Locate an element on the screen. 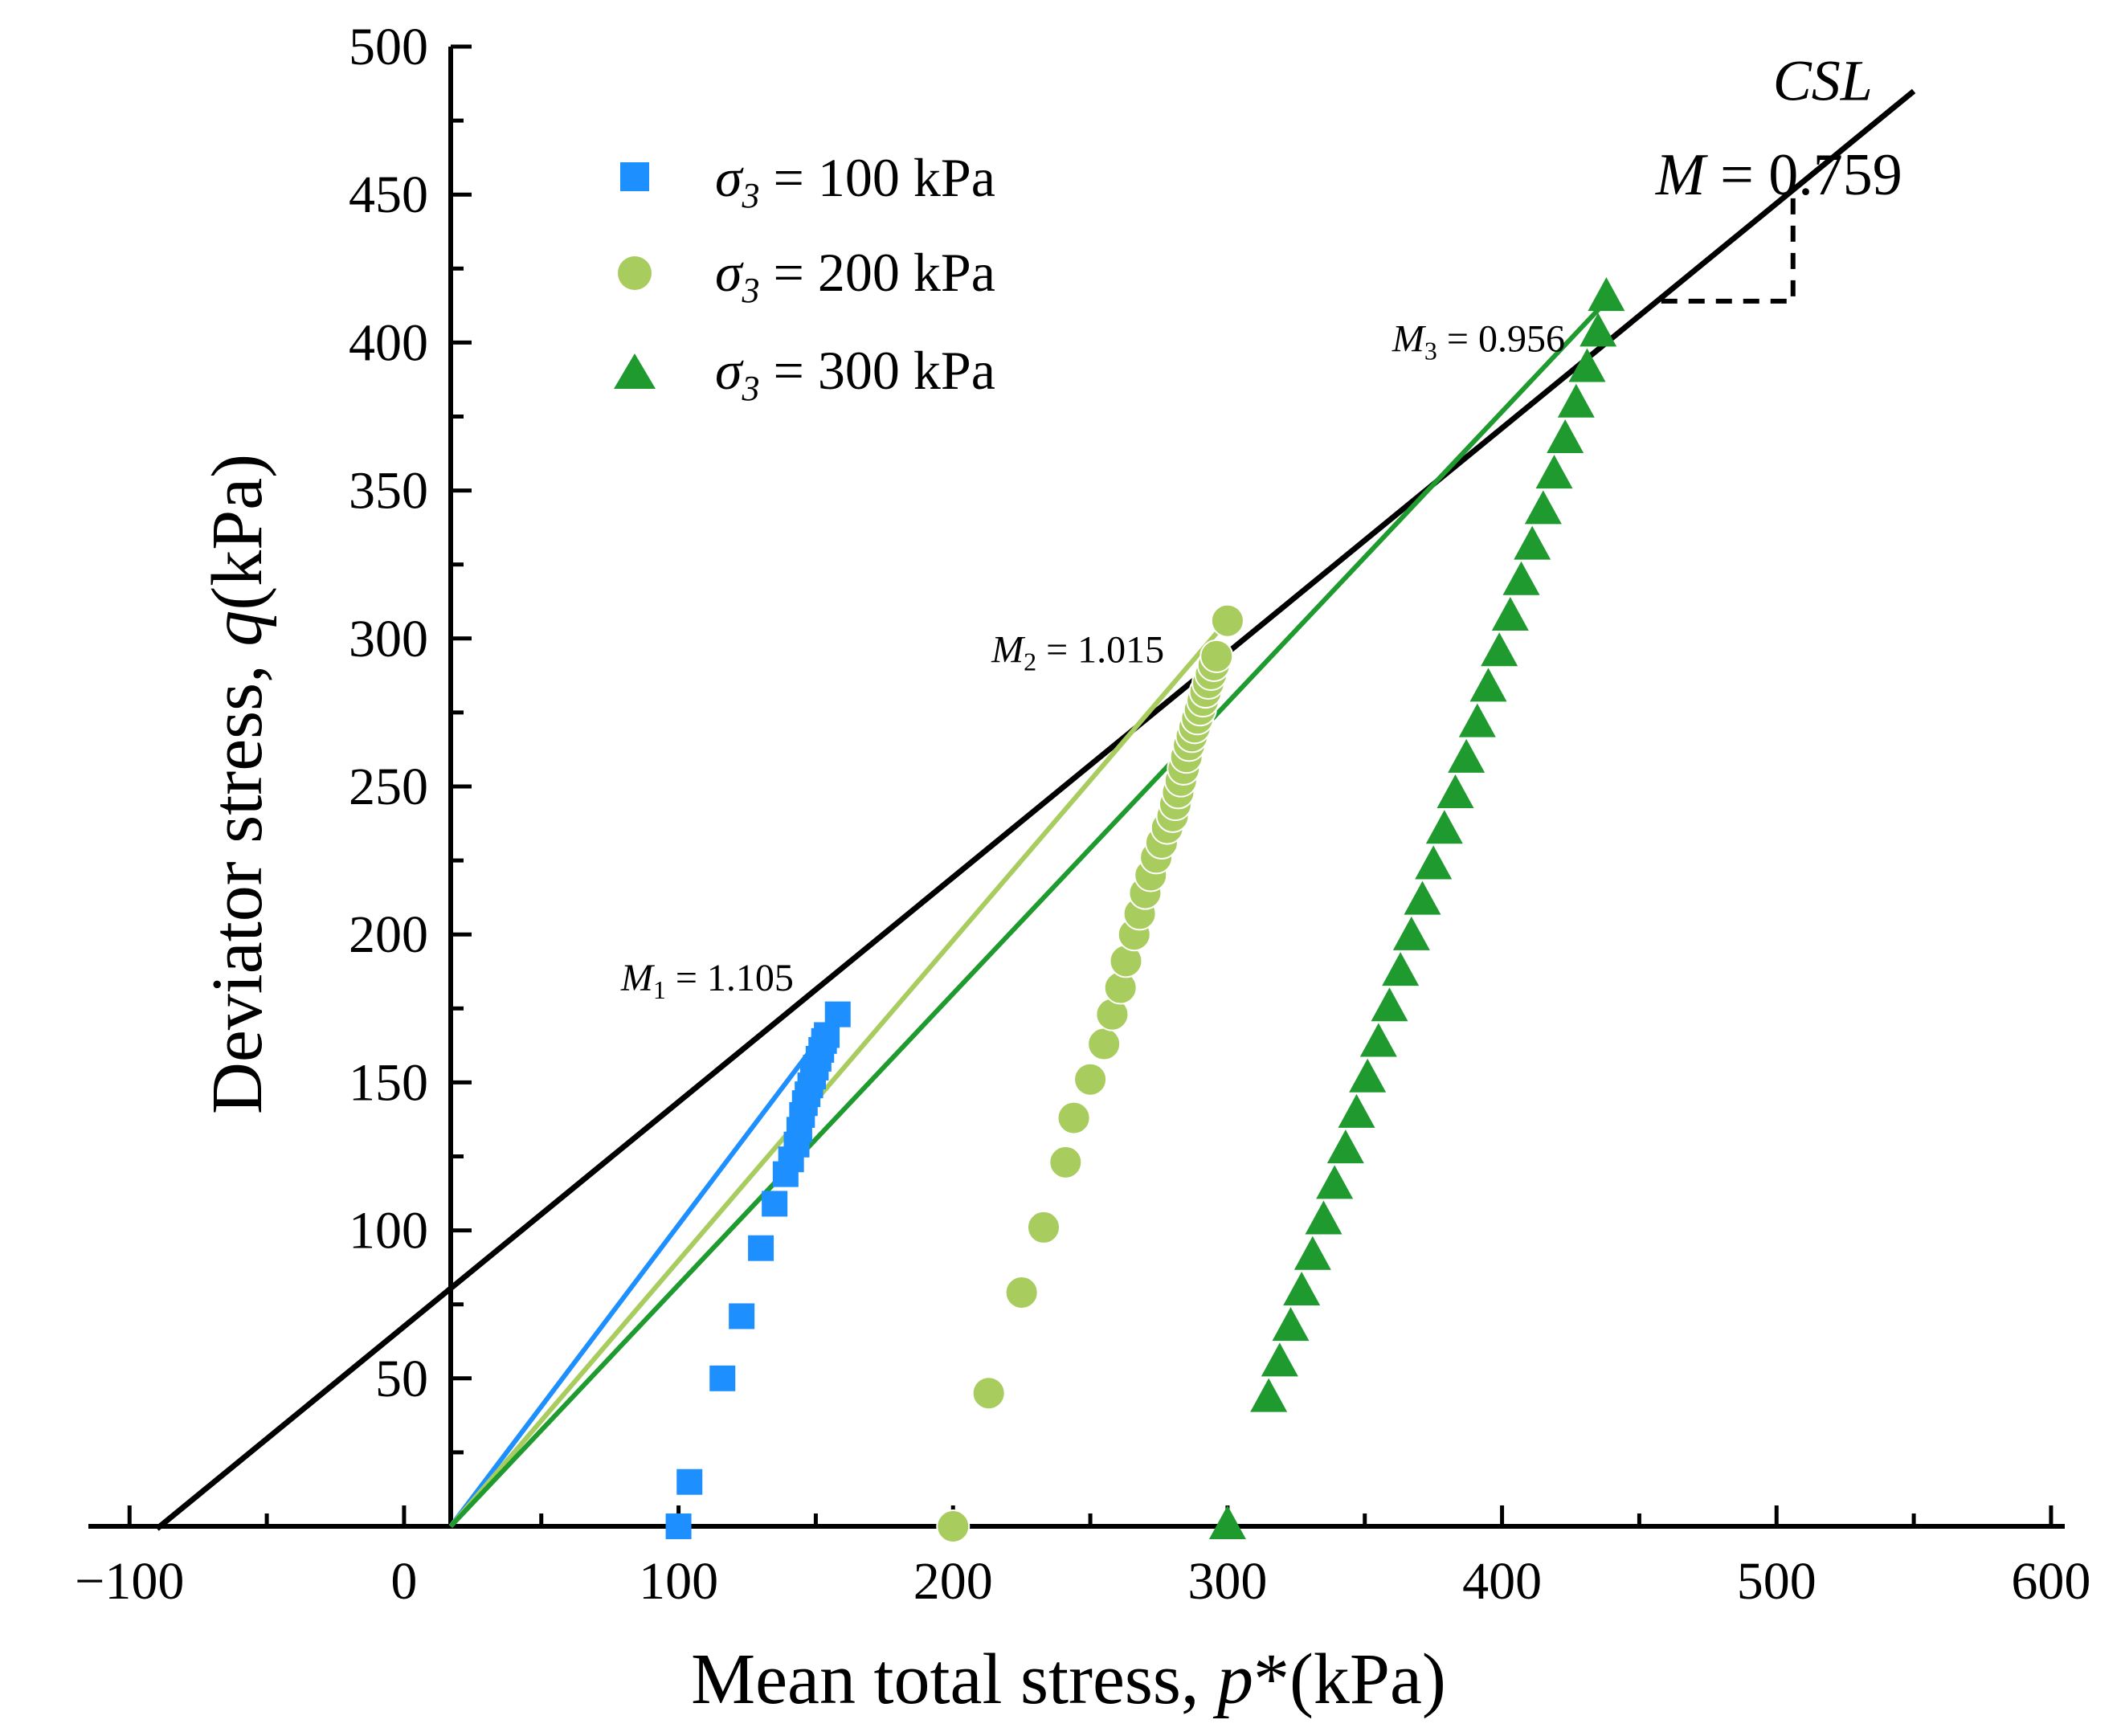 Image resolution: width=2121 pixels, height=1736 pixels. legend-label-200: σ3 = 200 kPa is located at coordinates (855, 276).